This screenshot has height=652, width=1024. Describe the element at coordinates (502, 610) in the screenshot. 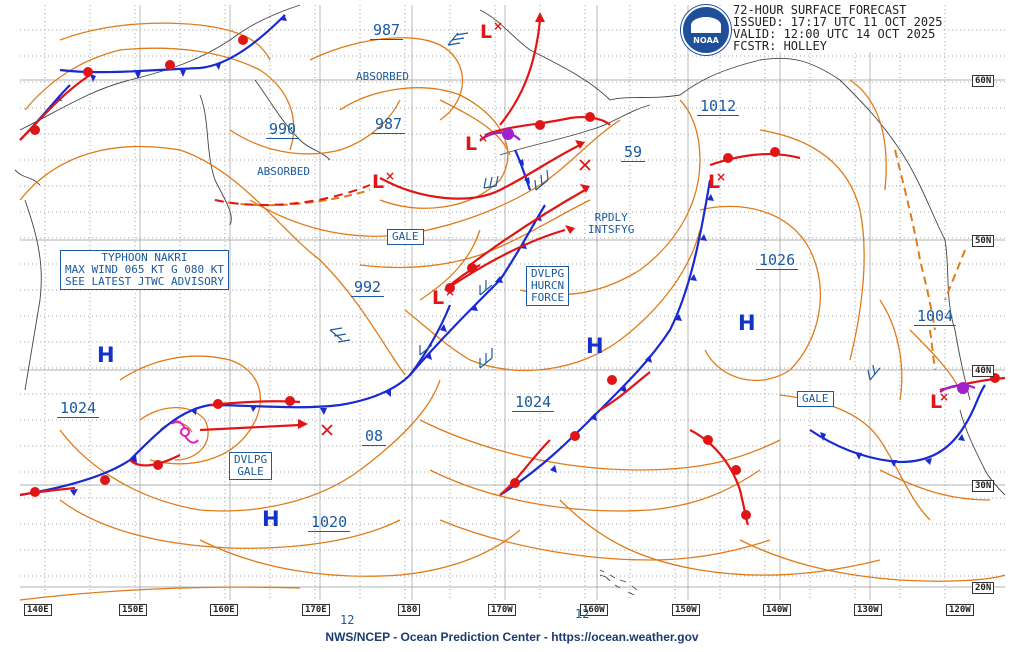

I see `lon-label: 170W` at that location.